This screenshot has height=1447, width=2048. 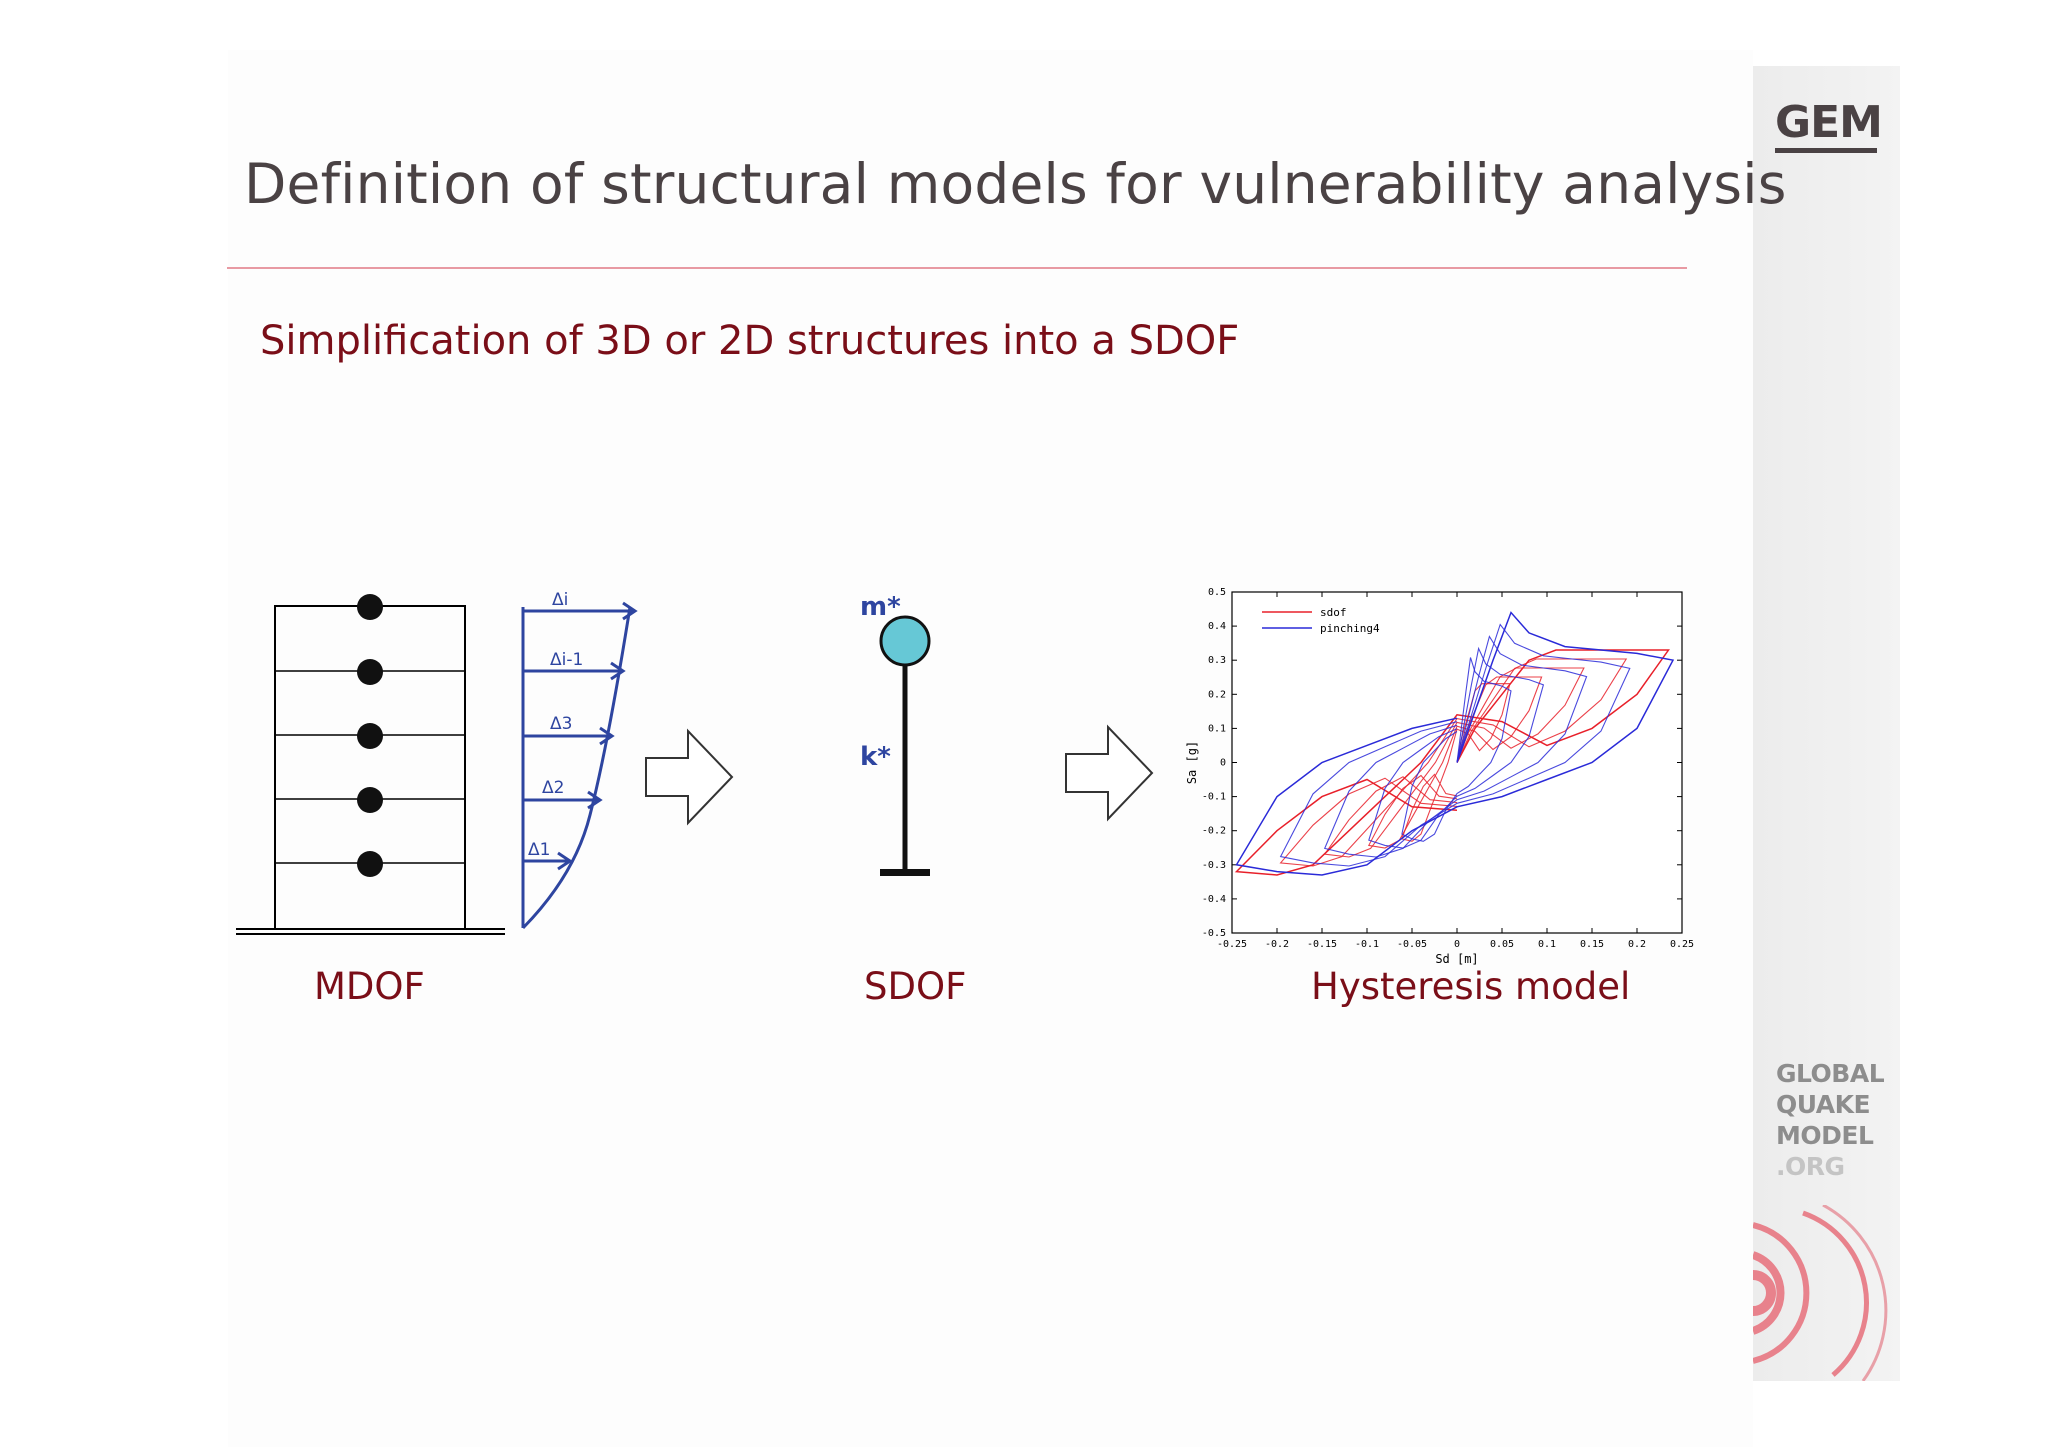 I want to click on logo-word-quake: QUAKE, so click(x=1823, y=1104).